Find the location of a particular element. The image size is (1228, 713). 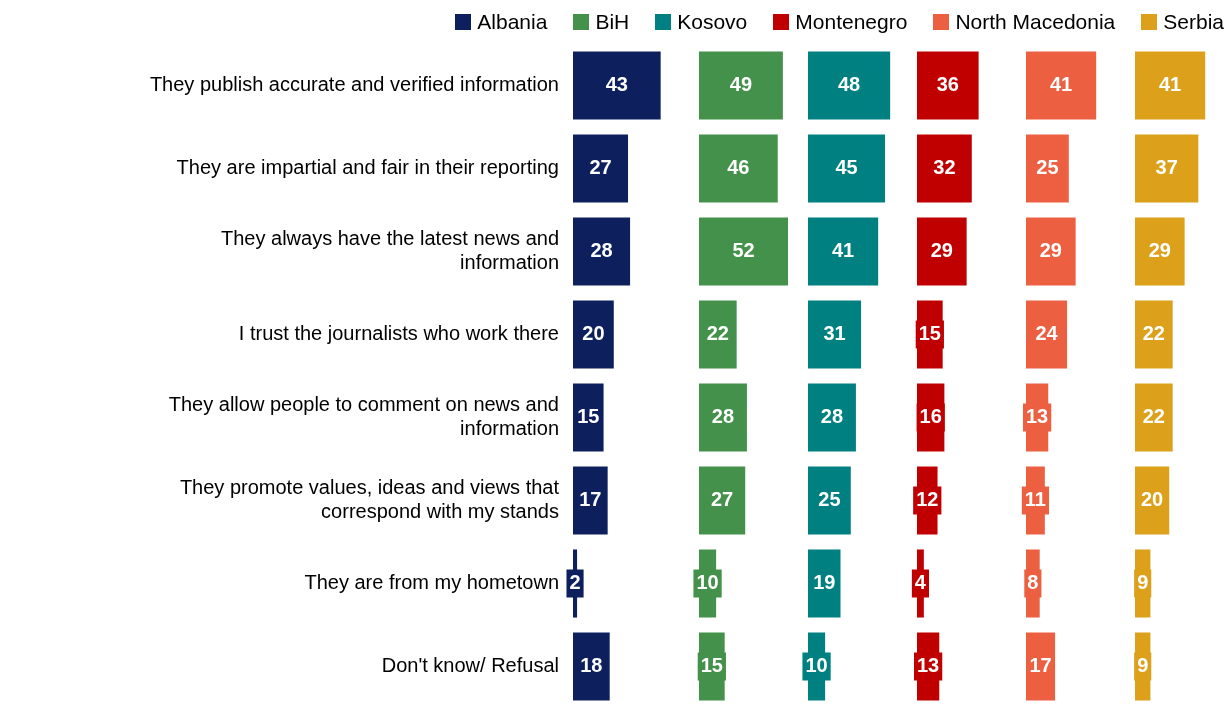

data-label: 16 is located at coordinates (930, 416).